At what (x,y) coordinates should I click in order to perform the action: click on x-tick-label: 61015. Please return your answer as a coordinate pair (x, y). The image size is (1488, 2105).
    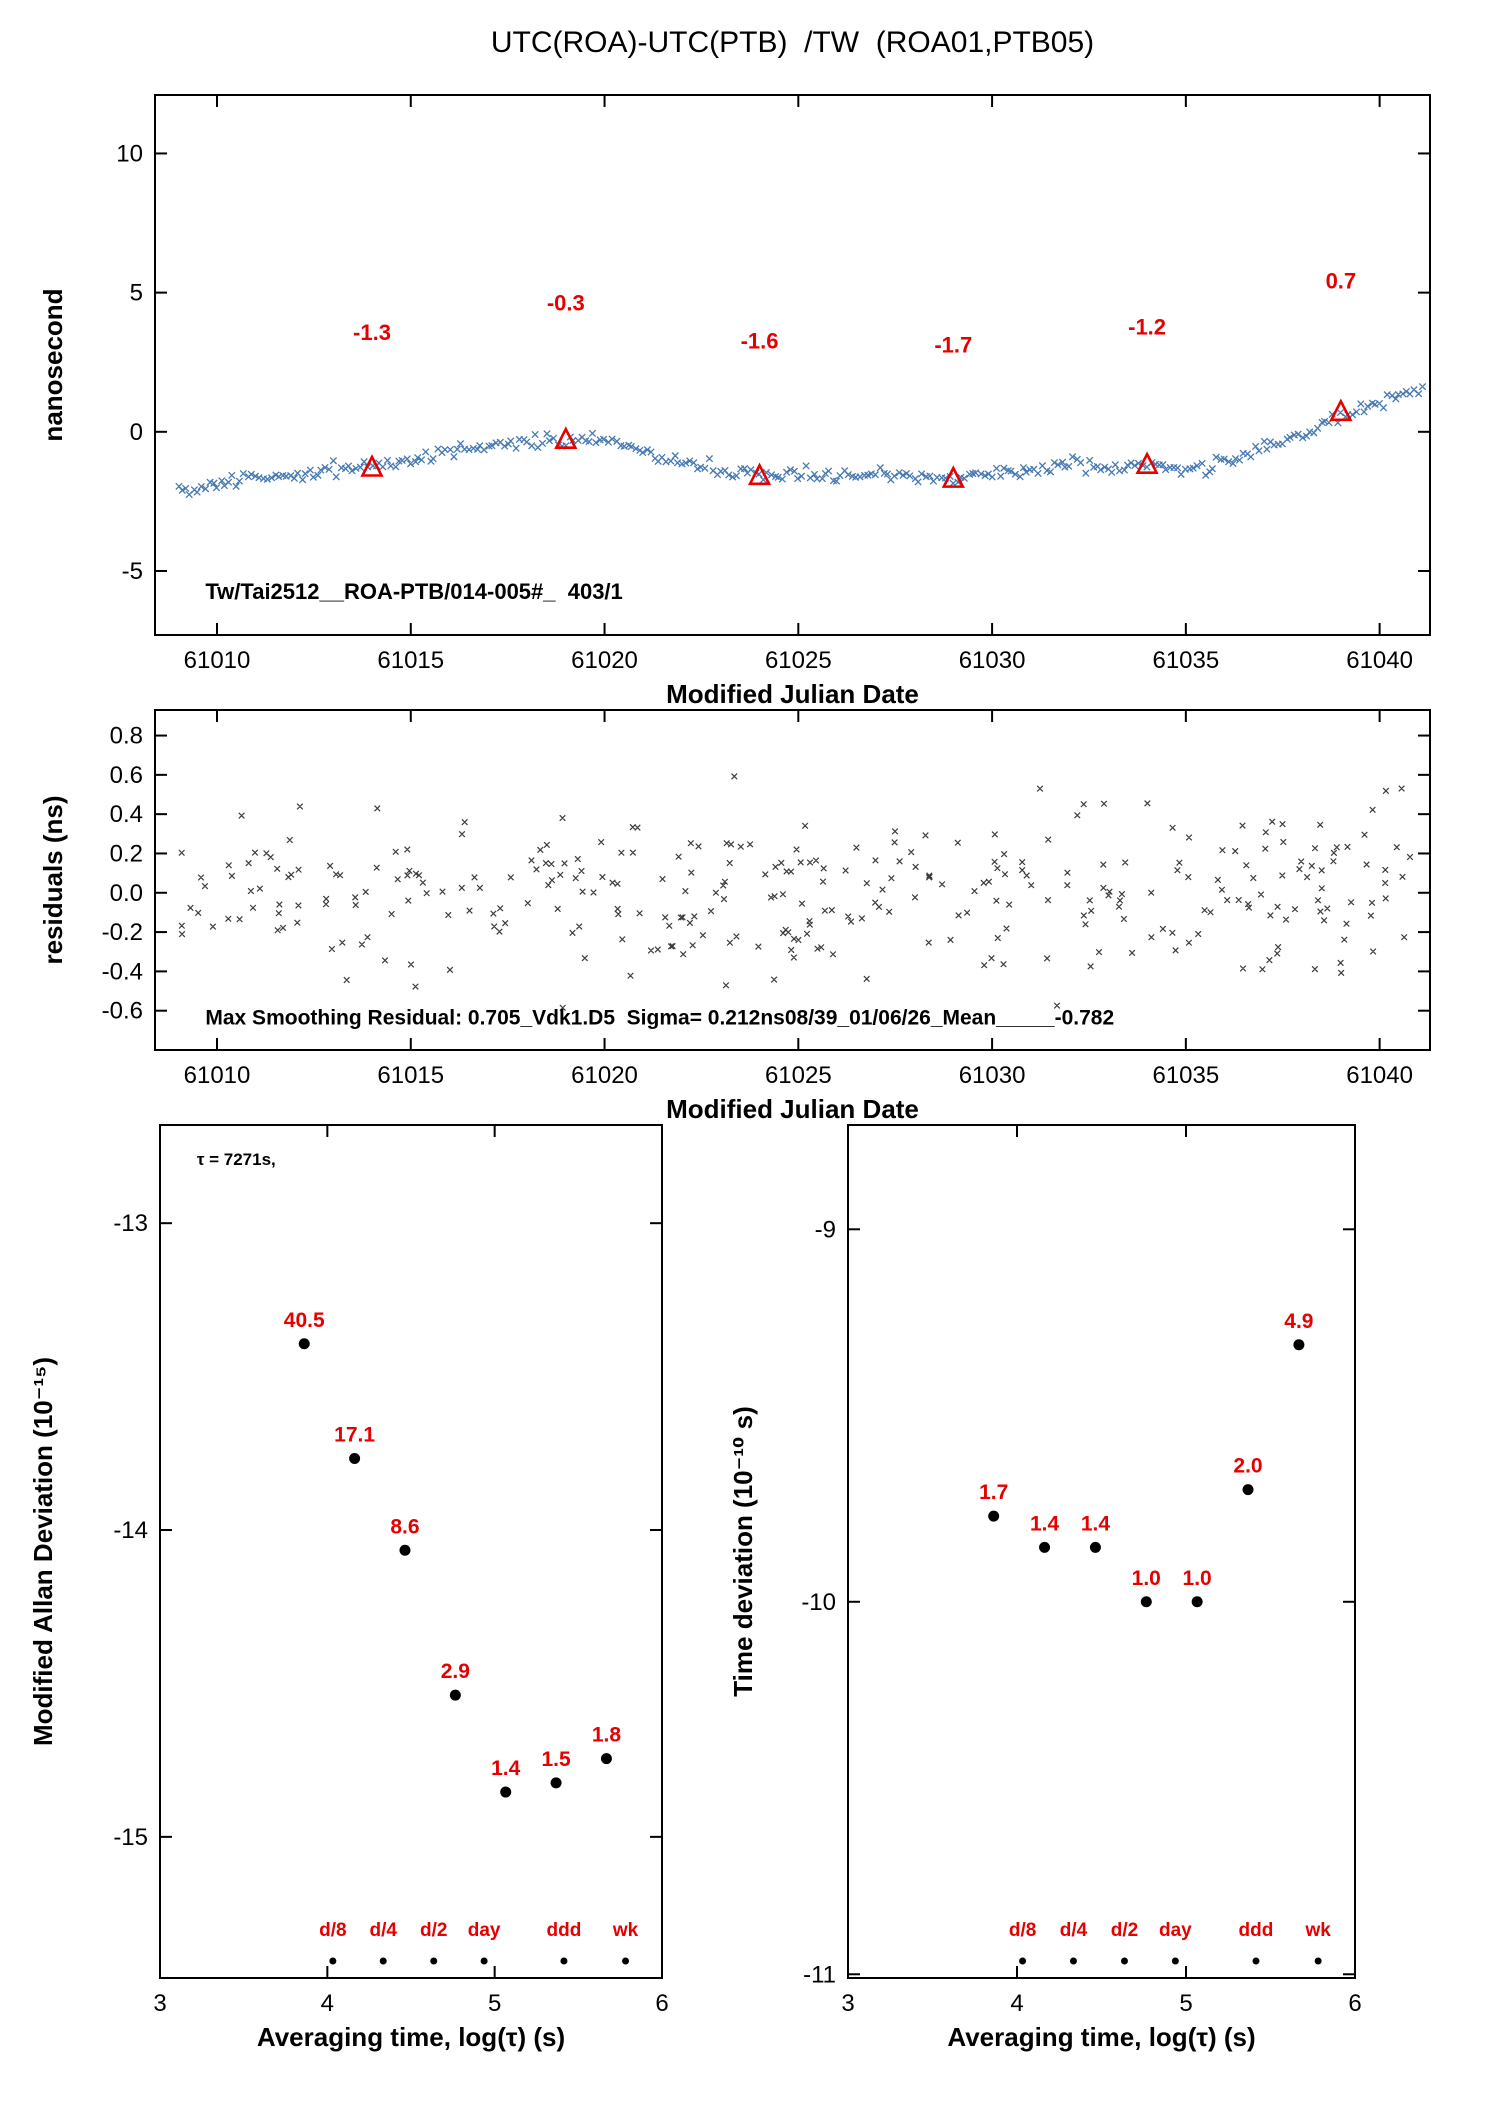
    Looking at the image, I should click on (410, 1075).